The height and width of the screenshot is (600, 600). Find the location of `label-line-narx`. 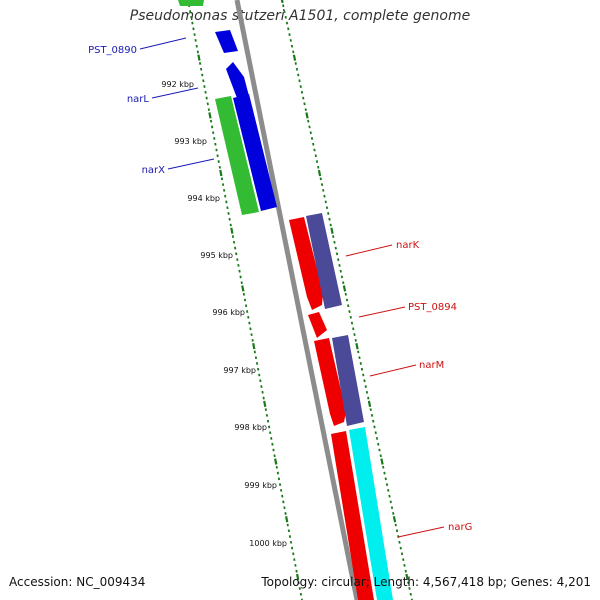

label-line-narx is located at coordinates (191, 164).